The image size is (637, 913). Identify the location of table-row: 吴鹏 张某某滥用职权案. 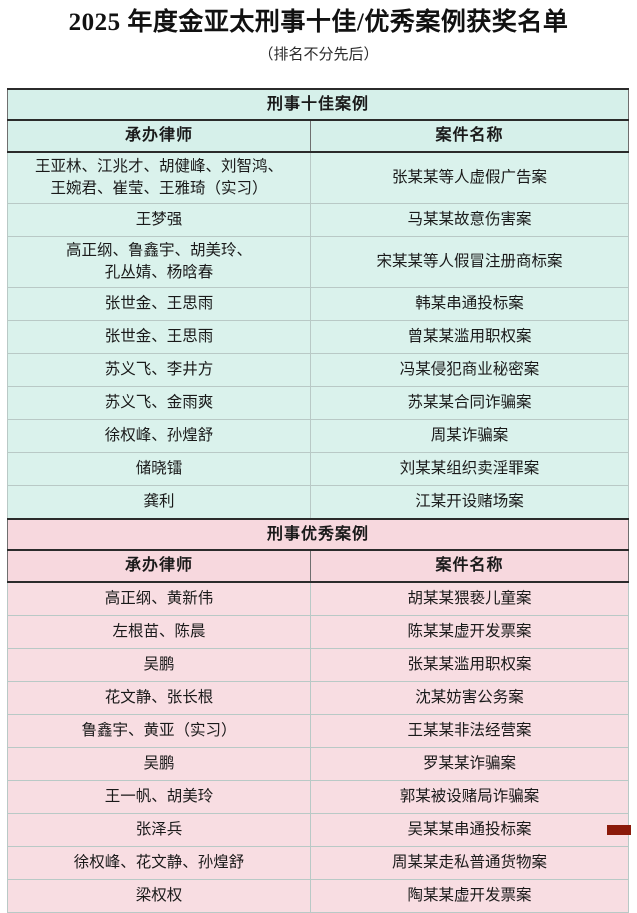
(318, 665).